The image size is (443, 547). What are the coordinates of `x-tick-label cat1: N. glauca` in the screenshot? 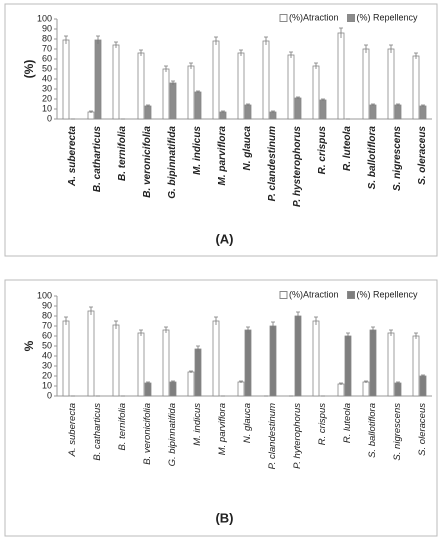 It's located at (247, 423).